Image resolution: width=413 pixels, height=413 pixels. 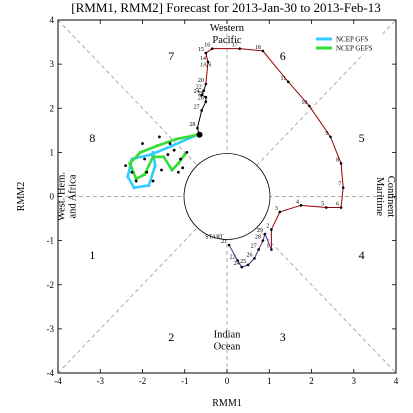 What do you see at coordinates (267, 246) in the screenshot?
I see `point-label: 1` at bounding box center [267, 246].